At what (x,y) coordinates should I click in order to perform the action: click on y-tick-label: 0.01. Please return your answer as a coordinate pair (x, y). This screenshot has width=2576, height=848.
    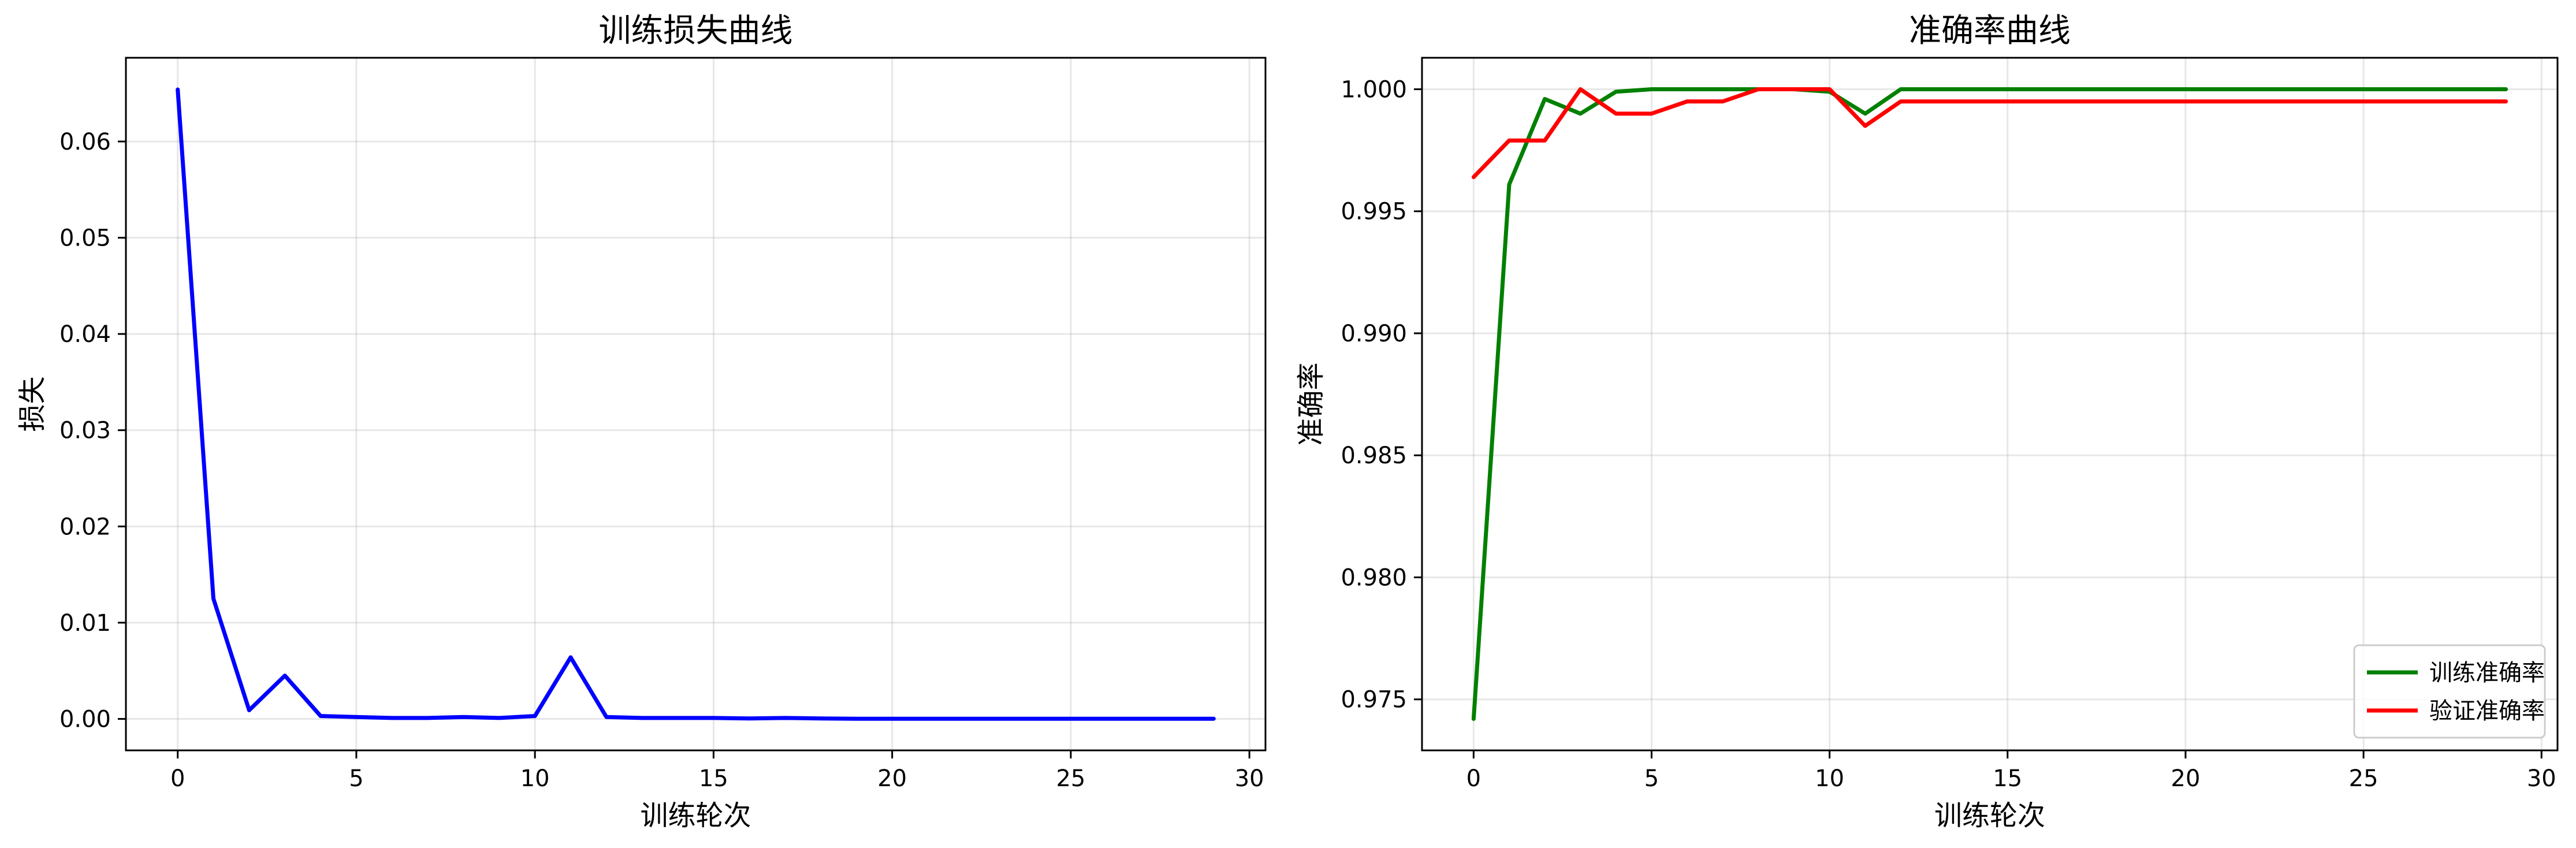
    Looking at the image, I should click on (85, 623).